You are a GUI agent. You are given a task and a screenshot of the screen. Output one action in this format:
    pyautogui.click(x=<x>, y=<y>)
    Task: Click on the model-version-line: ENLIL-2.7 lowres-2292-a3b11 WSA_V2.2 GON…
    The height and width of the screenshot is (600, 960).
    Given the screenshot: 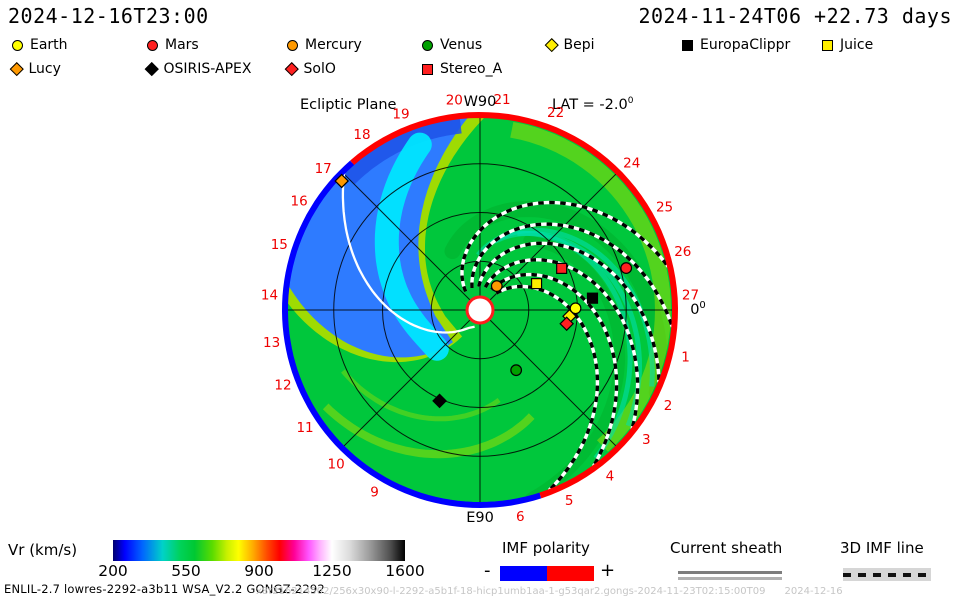 What is the action you would take?
    pyautogui.click(x=164, y=589)
    